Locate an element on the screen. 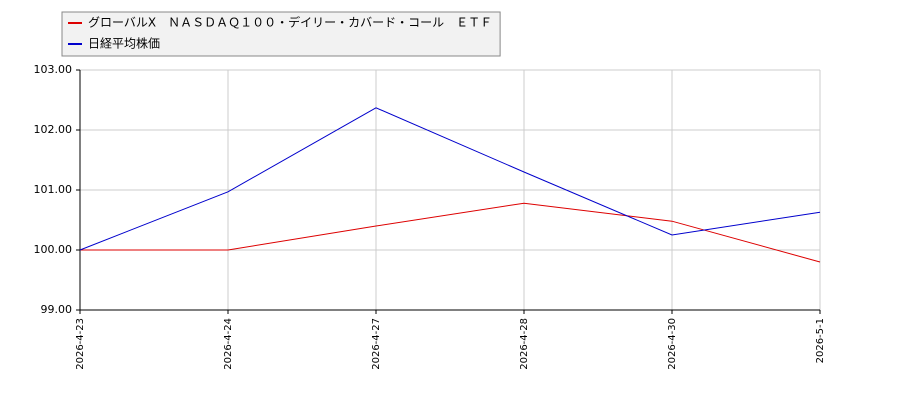 Image resolution: width=900 pixels, height=404 pixels. x-tick-label: 2026-4-30 is located at coordinates (672, 344).